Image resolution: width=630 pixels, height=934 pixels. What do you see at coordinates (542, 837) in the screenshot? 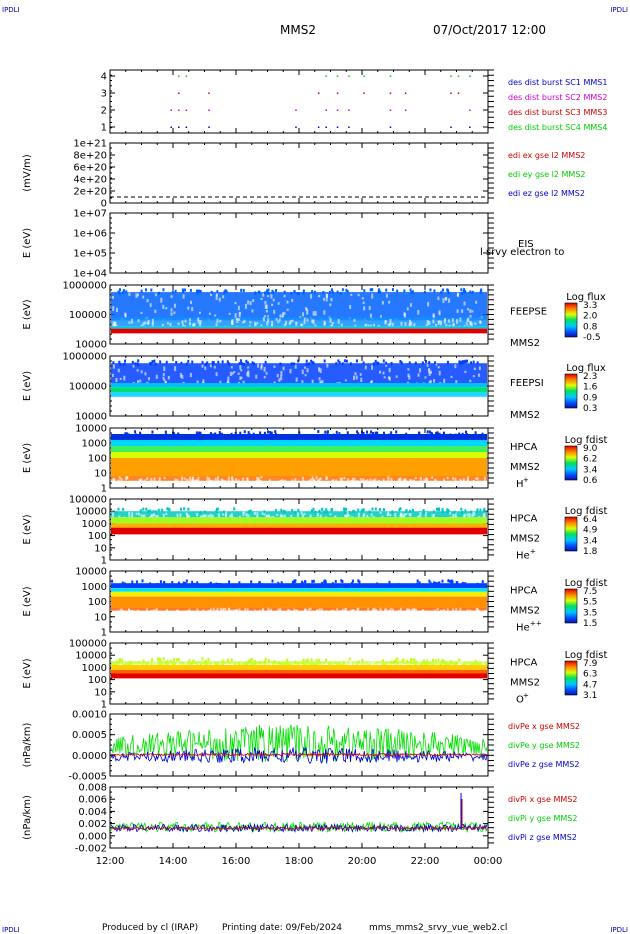
I see `legend-entry: divPi z gse MMS2` at bounding box center [542, 837].